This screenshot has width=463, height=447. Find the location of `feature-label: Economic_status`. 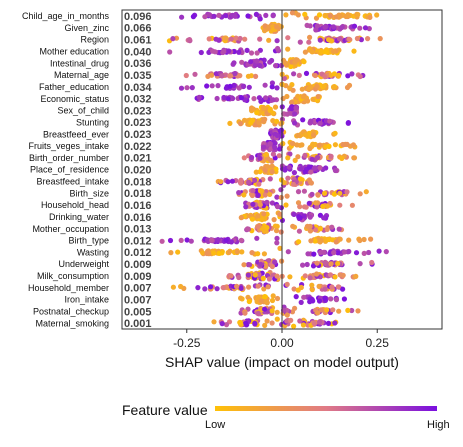

feature-label: Economic_status is located at coordinates (74, 99).